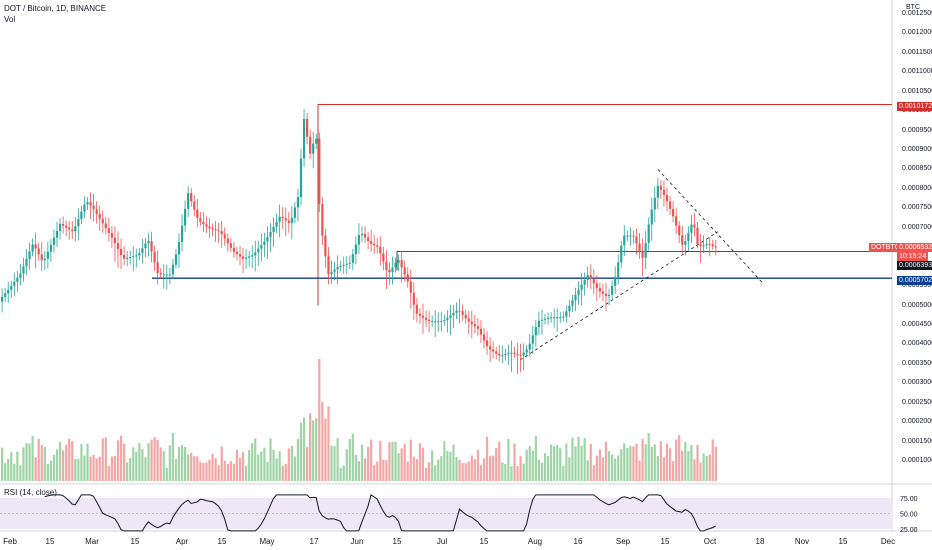  Describe the element at coordinates (917, 460) in the screenshot. I see `price-tick-label: 0.0001000` at that location.